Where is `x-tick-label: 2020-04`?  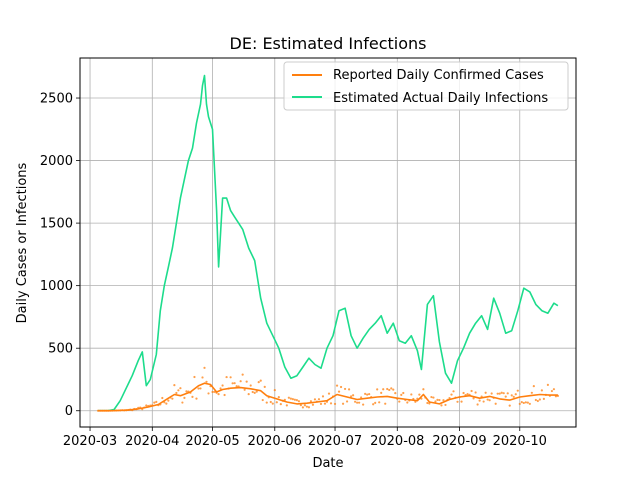 x-tick-label: 2020-04 is located at coordinates (152, 441).